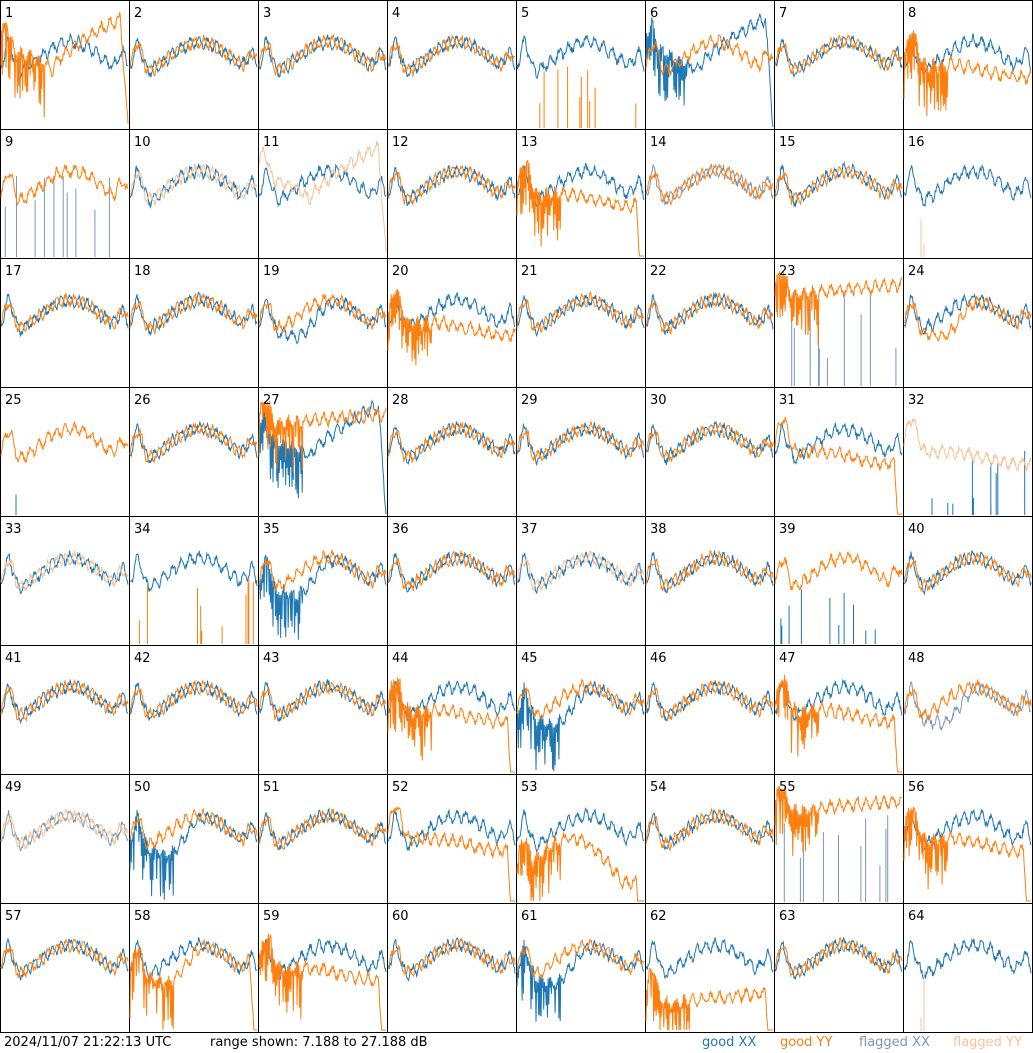 The height and width of the screenshot is (1053, 1033). I want to click on panel-28: 28, so click(452, 452).